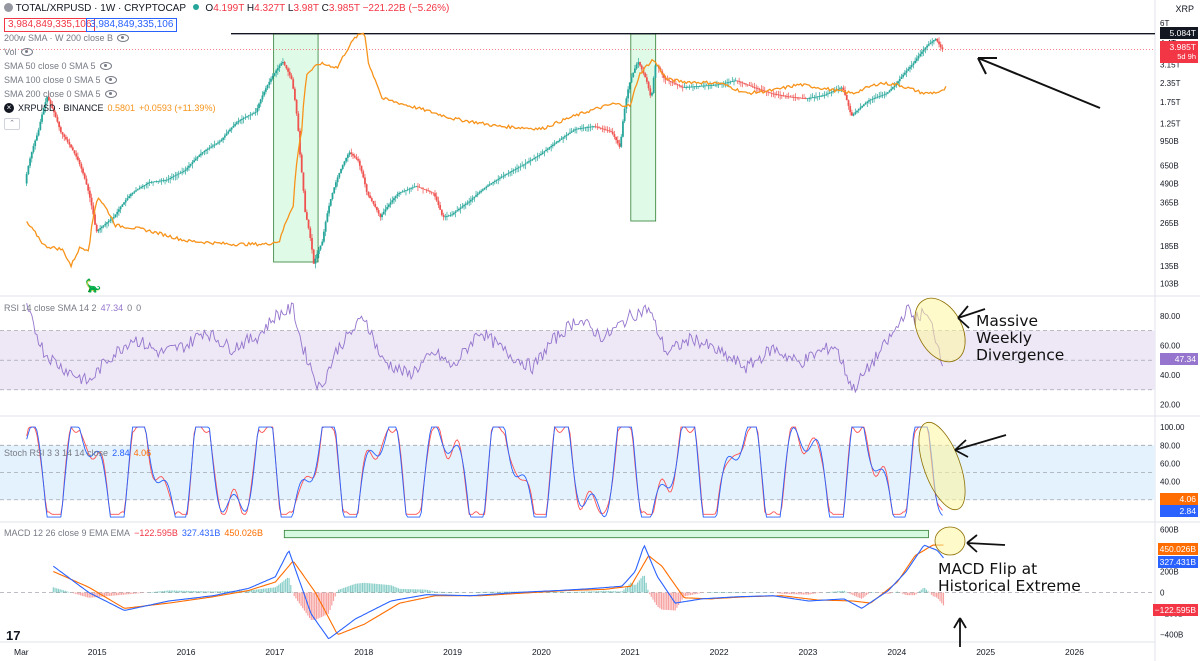 The width and height of the screenshot is (1200, 661). I want to click on rsi-title: RSI 14 close SMA 14 2, so click(50, 308).